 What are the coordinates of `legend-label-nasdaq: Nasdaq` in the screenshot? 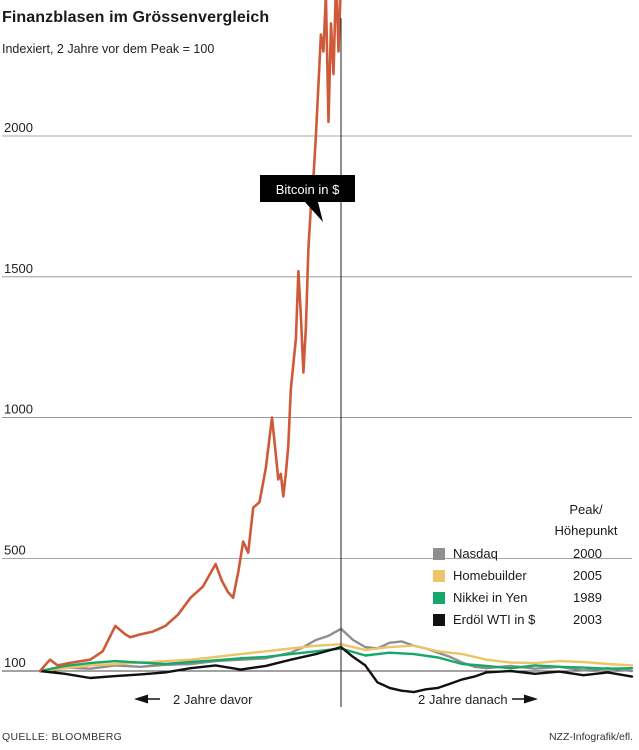 It's located at (475, 553).